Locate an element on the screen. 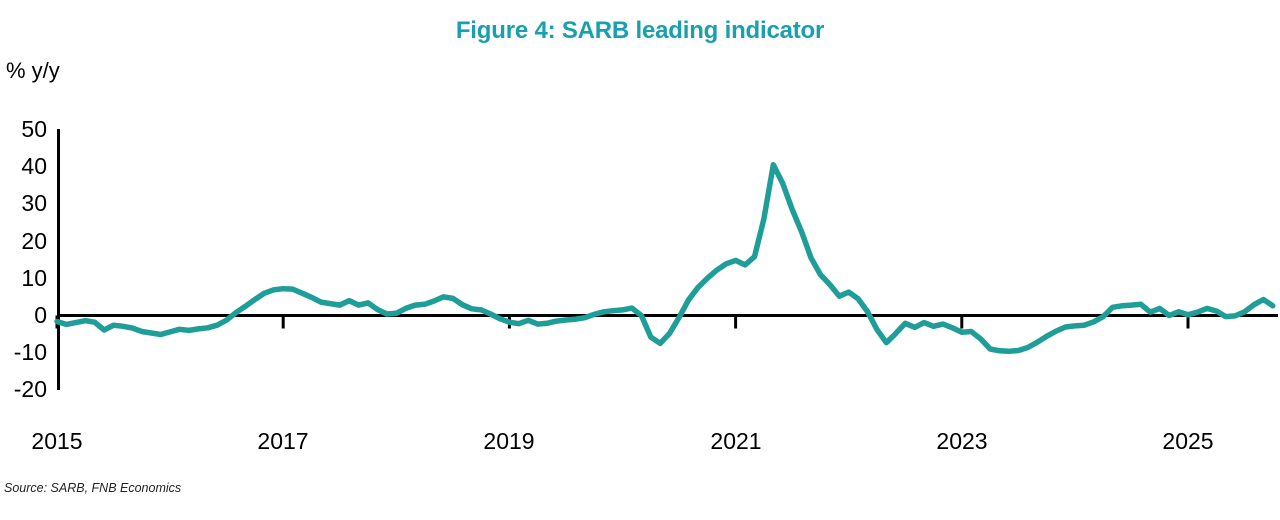 This screenshot has height=520, width=1280. chart-title: Figure 4: SARB leading indicator is located at coordinates (640, 30).